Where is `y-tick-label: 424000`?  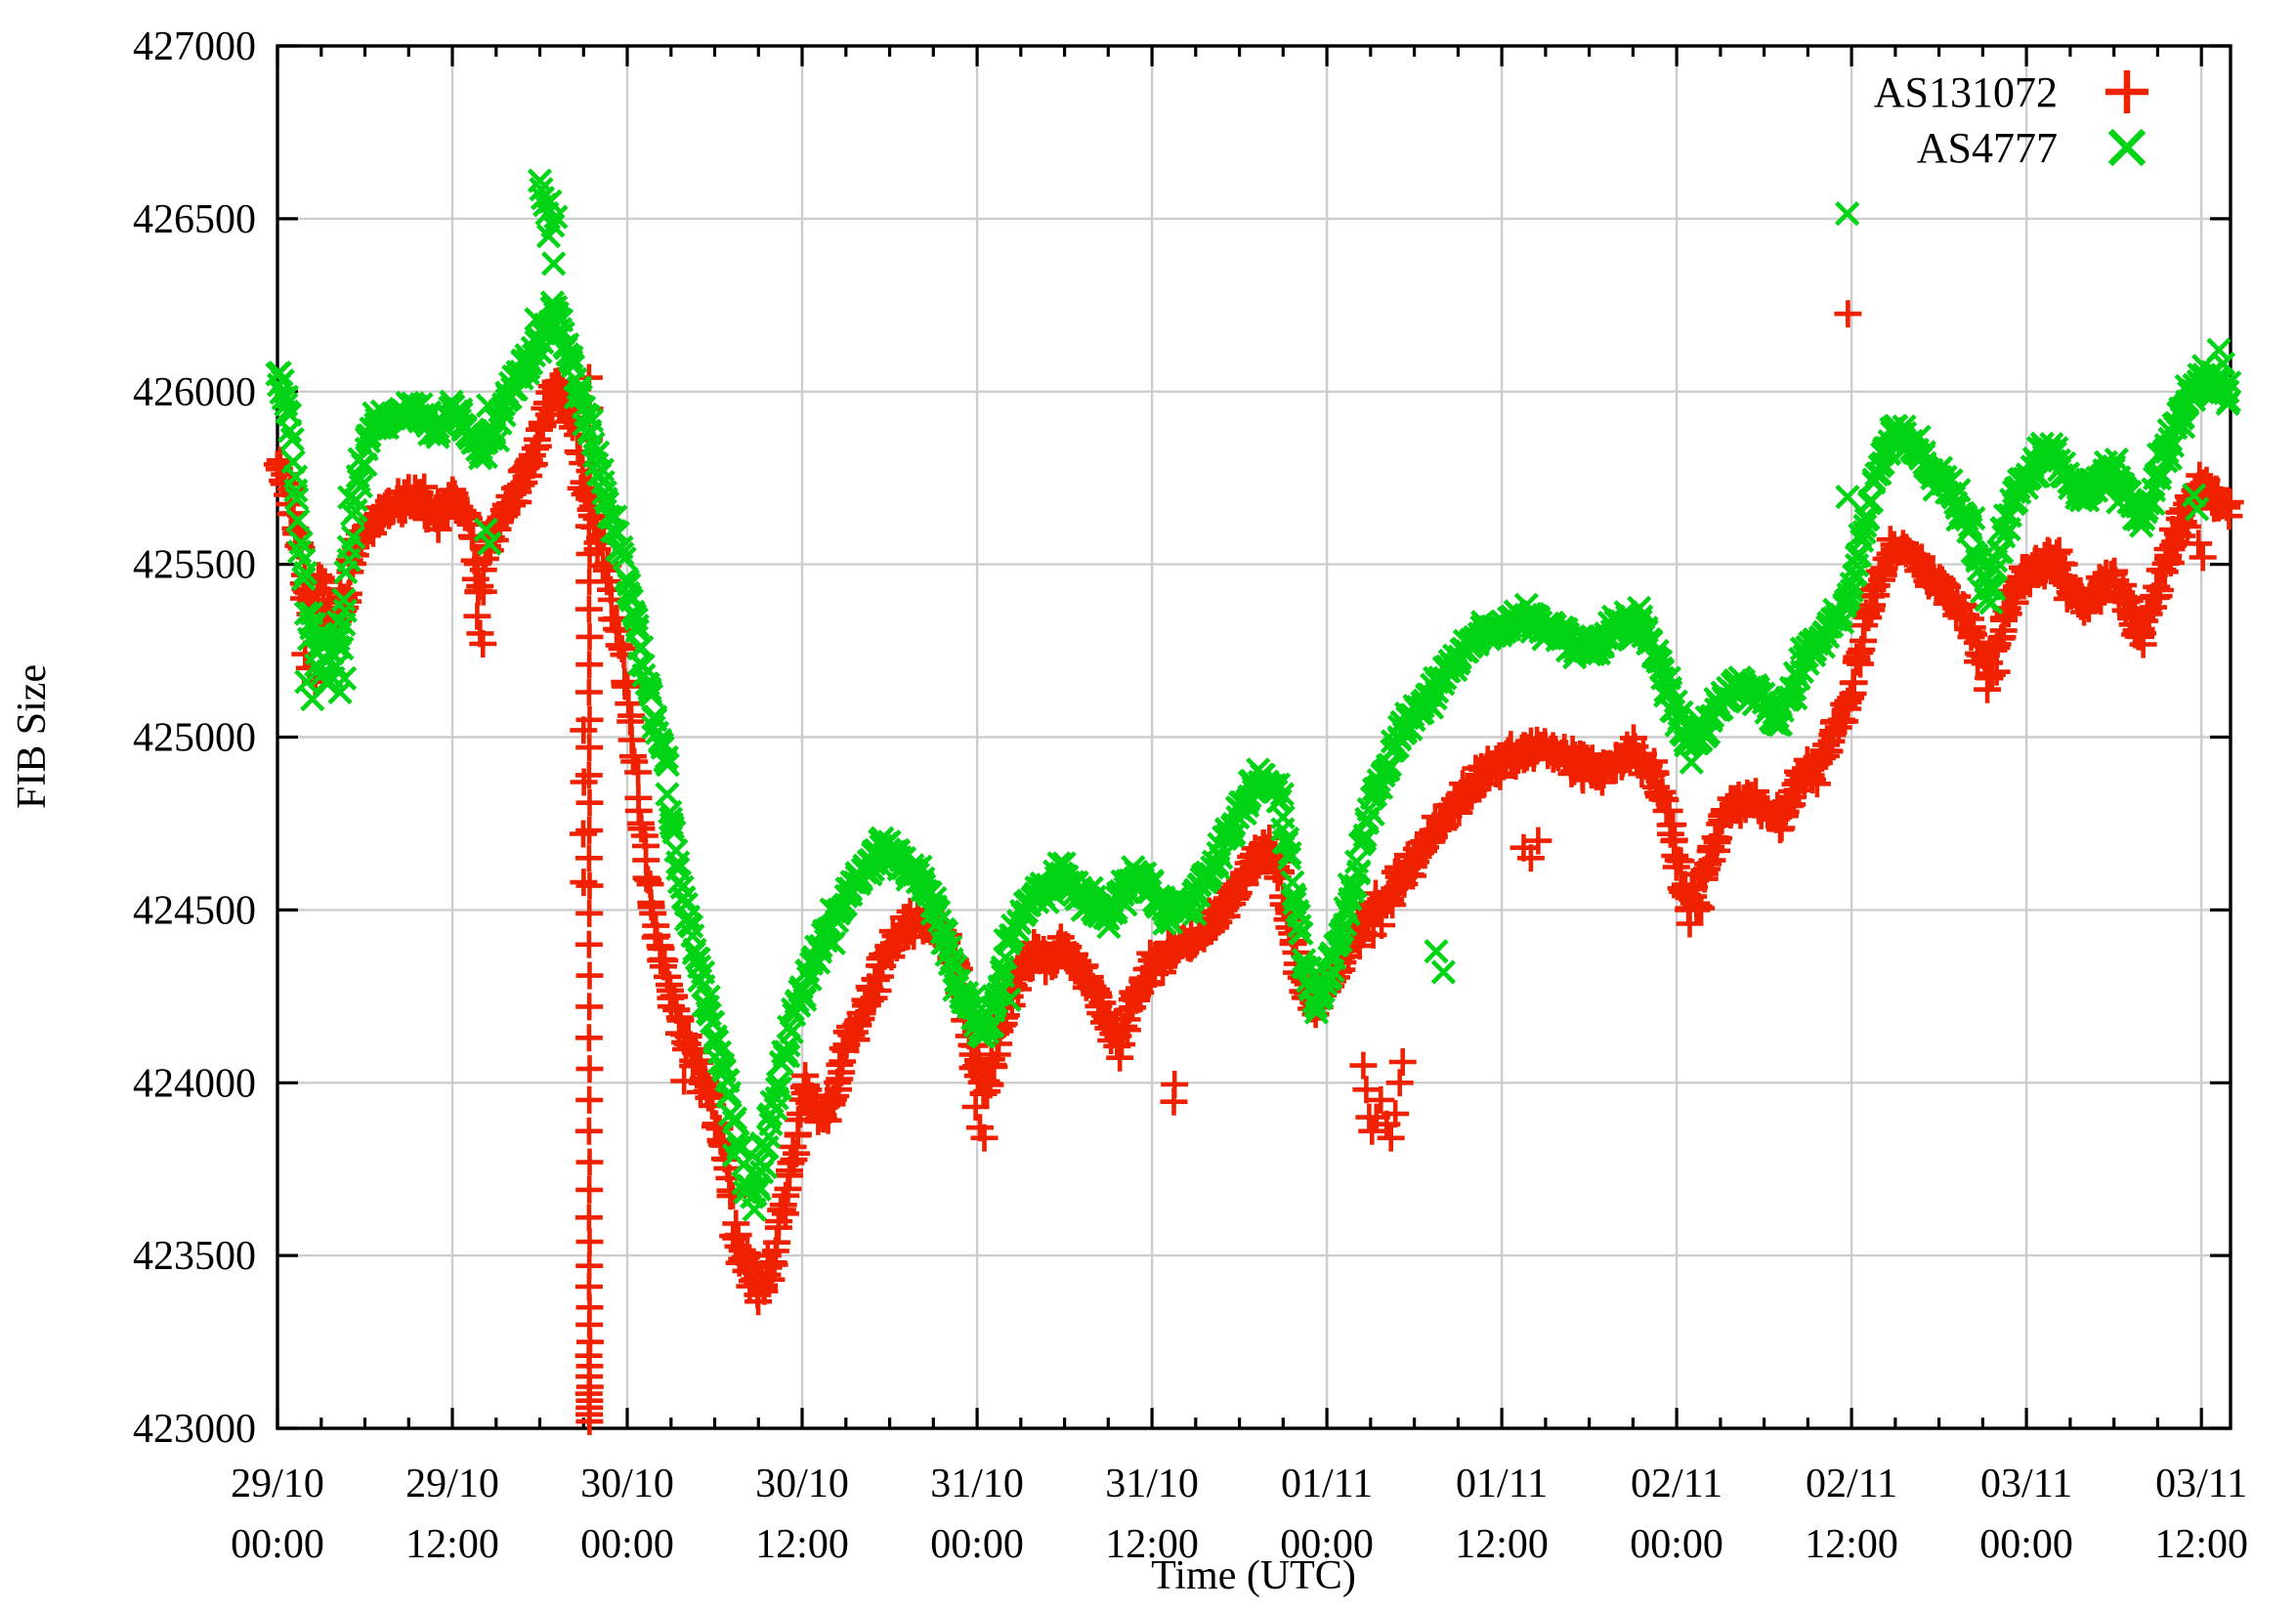
y-tick-label: 424000 is located at coordinates (194, 1083).